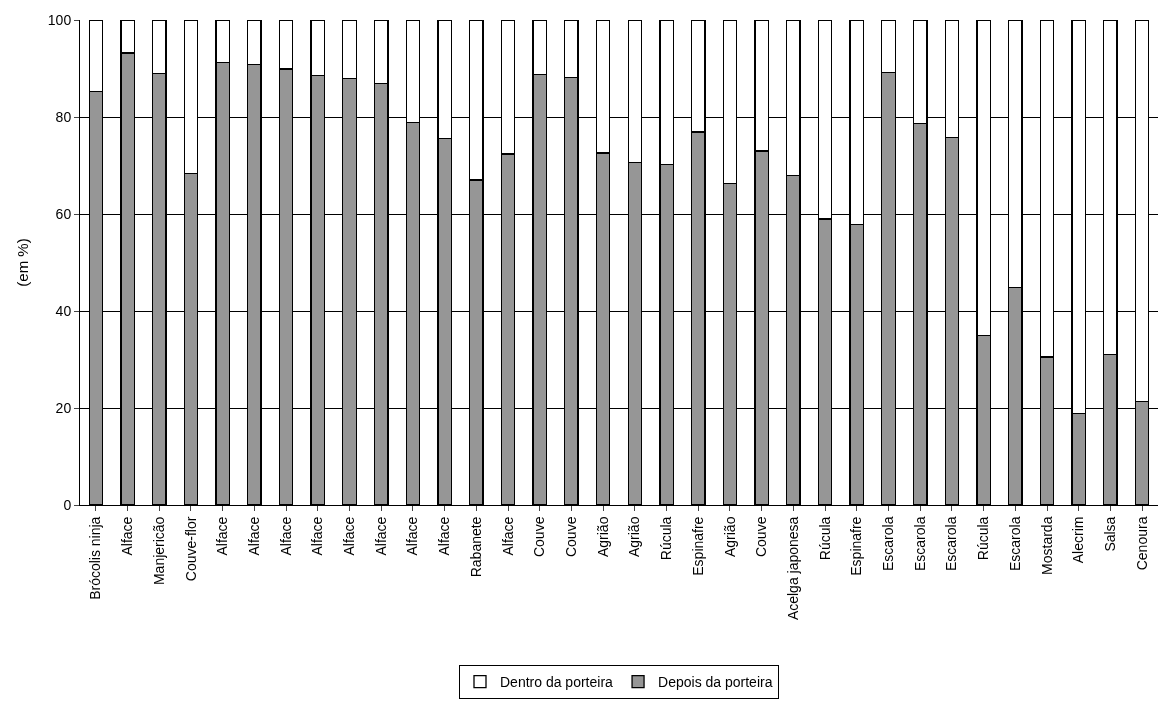 The width and height of the screenshot is (1173, 711). I want to click on x-tick-label: Acelga japonesa, so click(792, 568).